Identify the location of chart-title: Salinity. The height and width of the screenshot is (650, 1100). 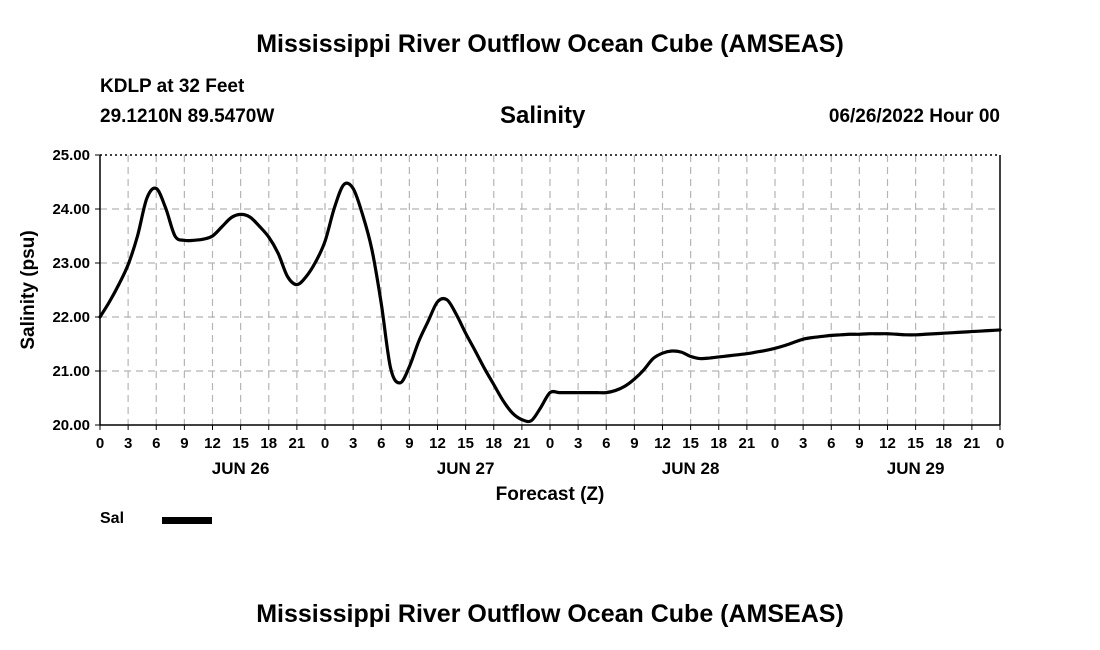
(543, 115).